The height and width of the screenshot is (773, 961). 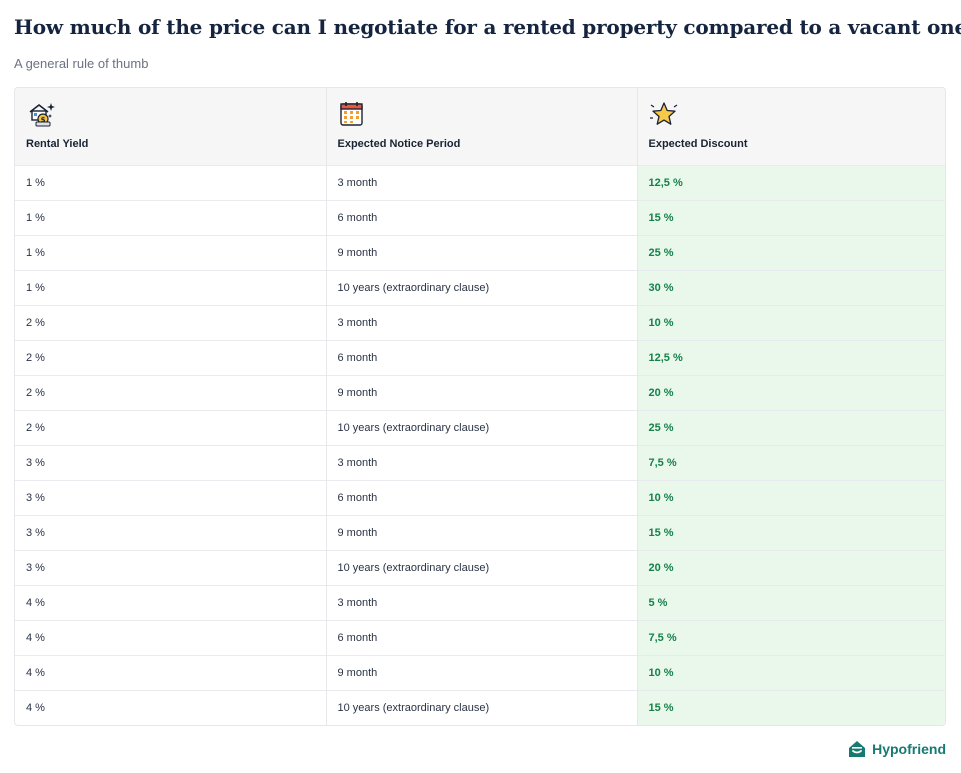 I want to click on header-notice-period: Expected Notice Period, so click(x=482, y=126).